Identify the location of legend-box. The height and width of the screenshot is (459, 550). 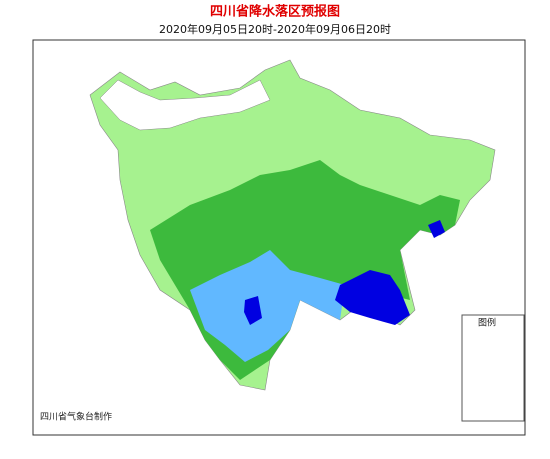
(493, 368).